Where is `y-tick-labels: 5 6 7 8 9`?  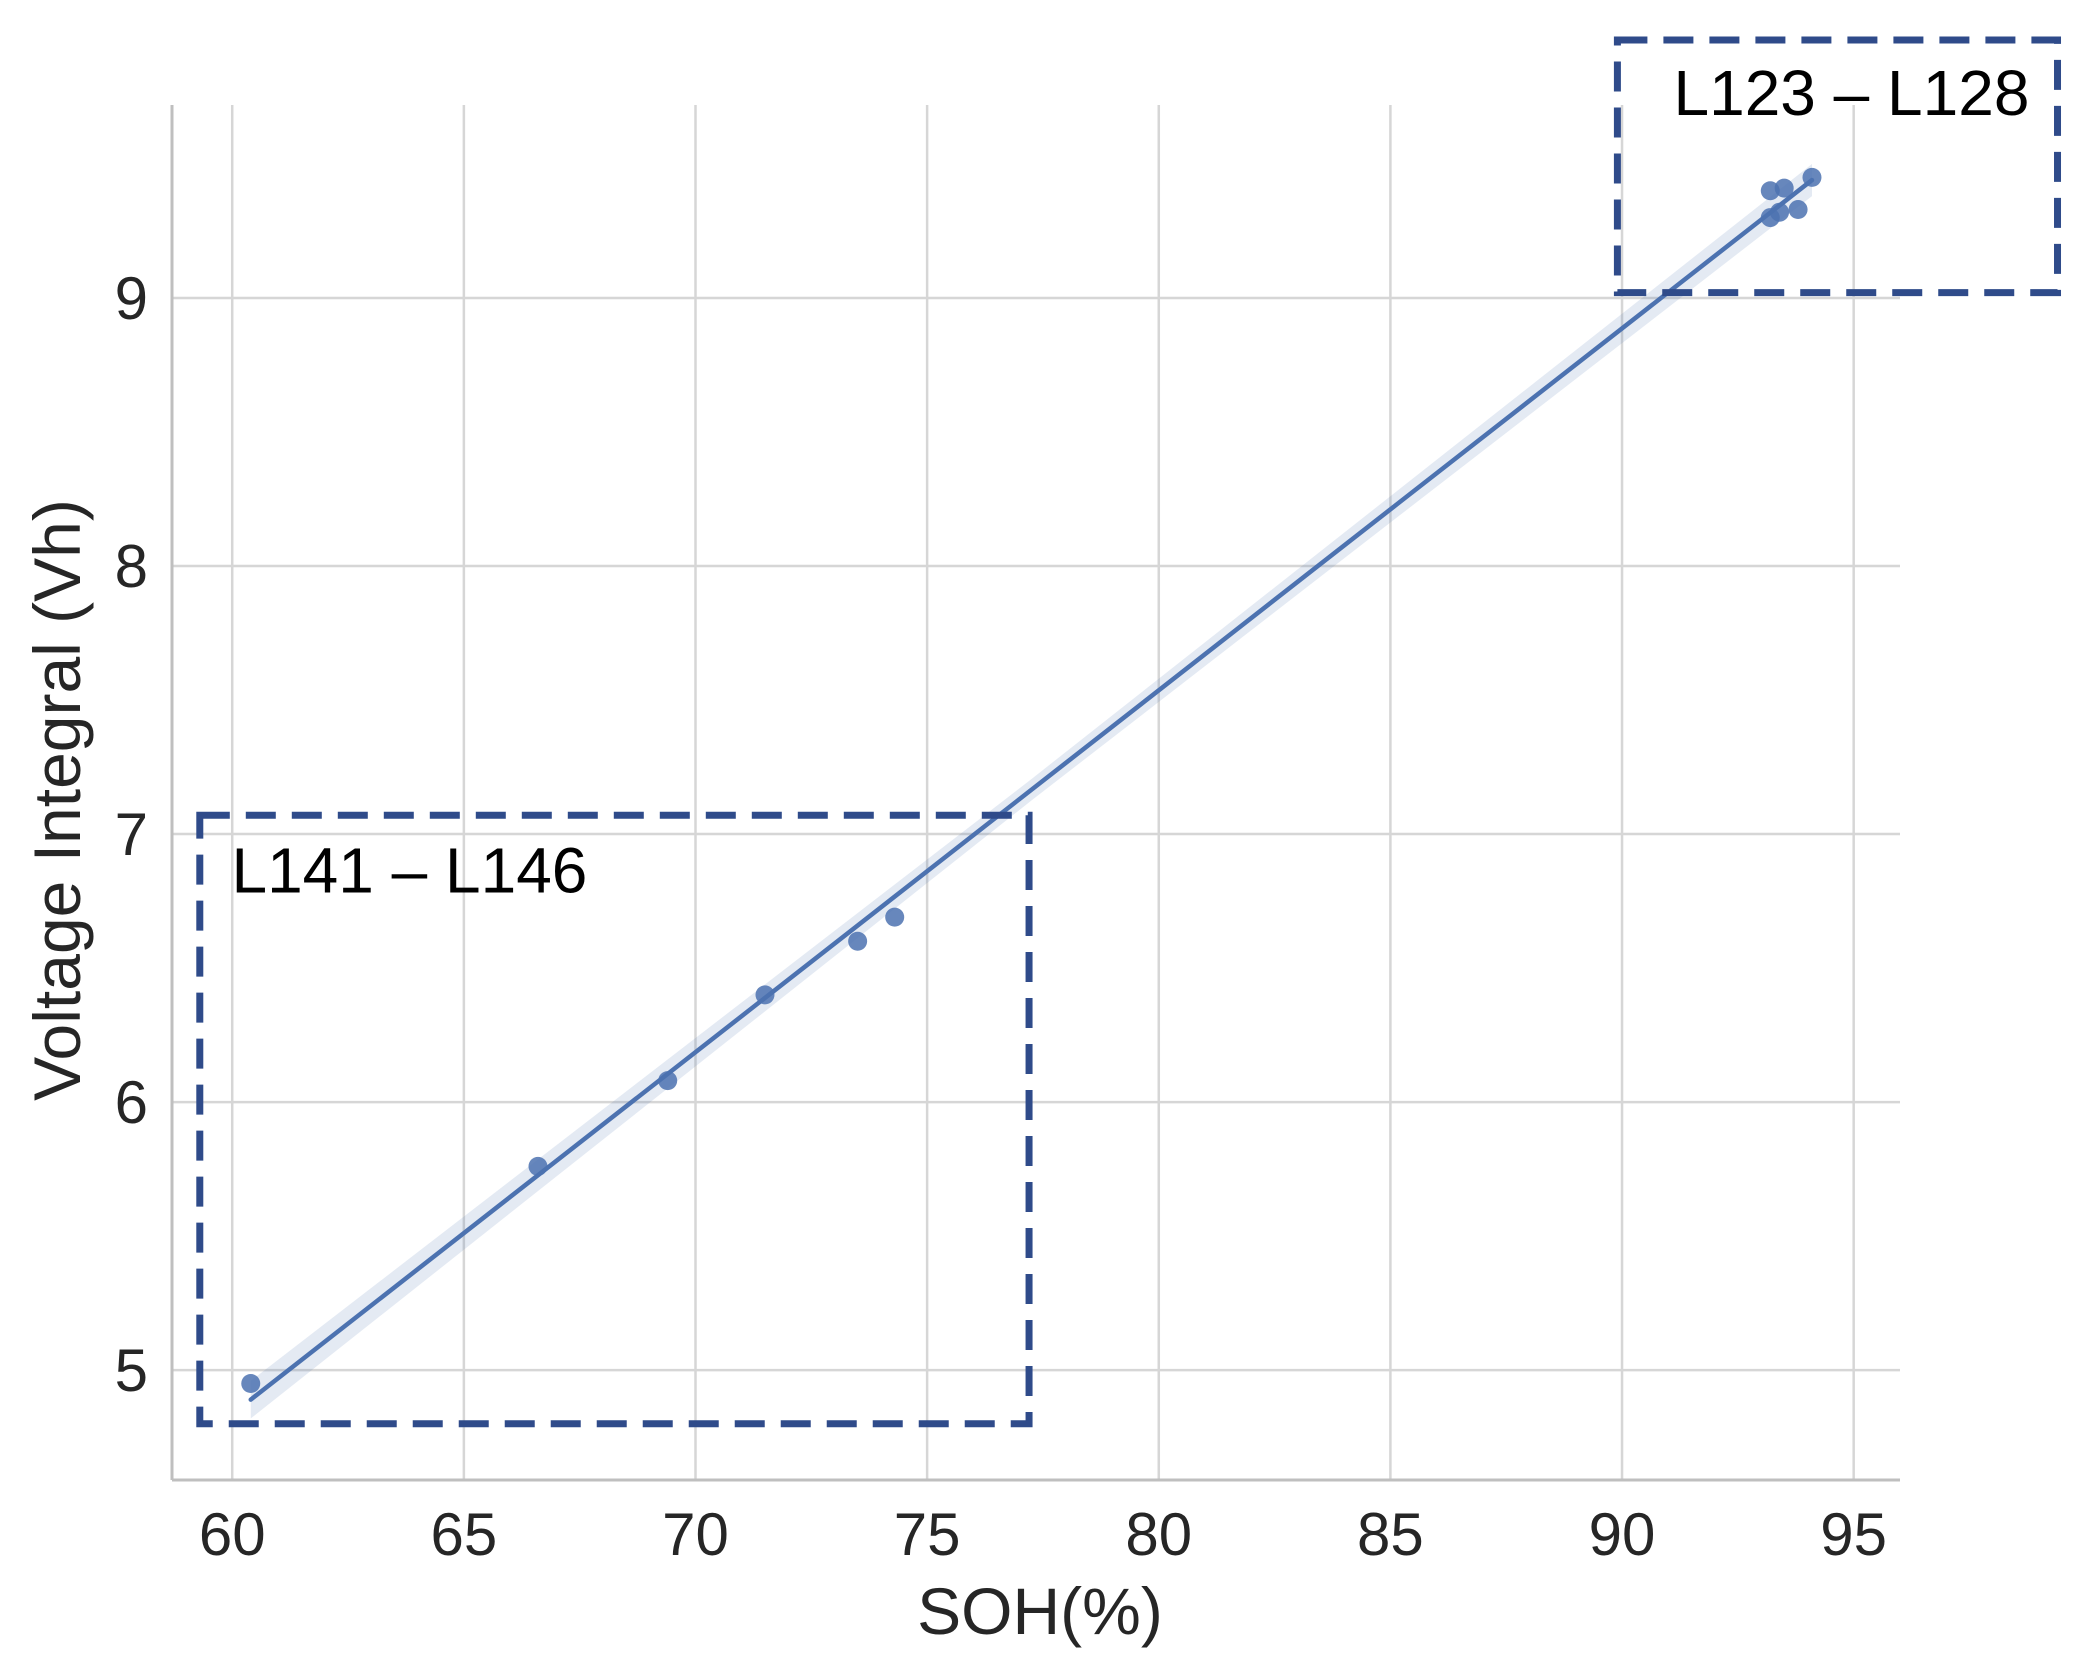
y-tick-labels: 5 6 7 8 9 is located at coordinates (131, 834).